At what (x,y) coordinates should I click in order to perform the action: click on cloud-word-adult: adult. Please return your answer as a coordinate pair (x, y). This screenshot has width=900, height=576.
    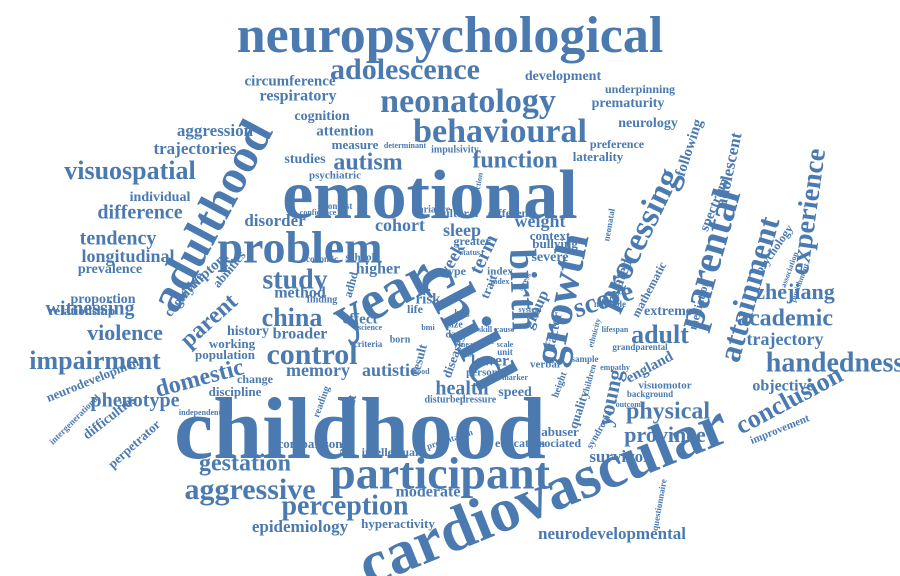
    Looking at the image, I should click on (660, 334).